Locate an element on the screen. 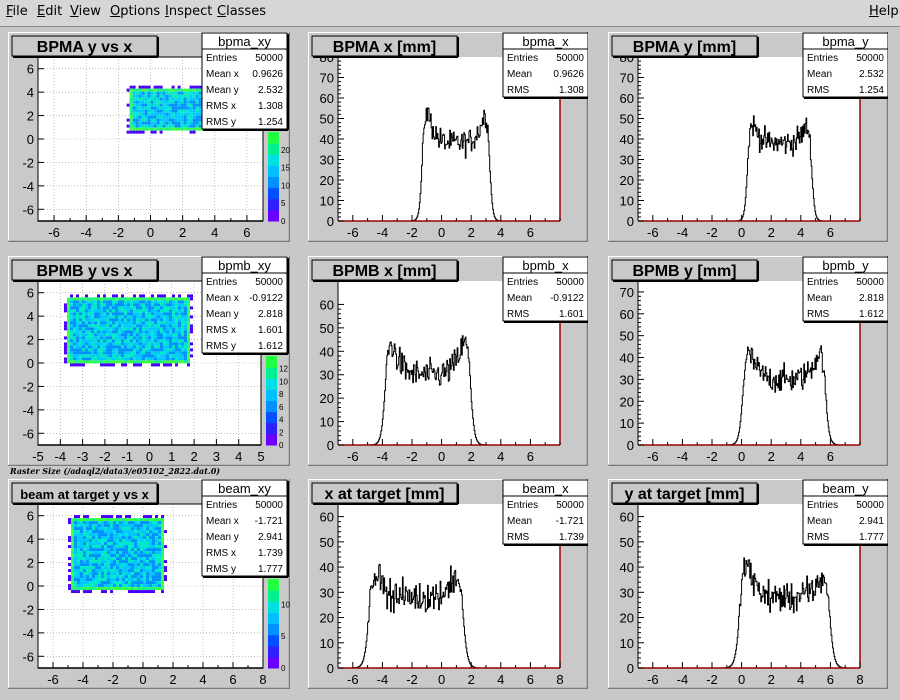  x-tick-label: -3 is located at coordinates (83, 456).